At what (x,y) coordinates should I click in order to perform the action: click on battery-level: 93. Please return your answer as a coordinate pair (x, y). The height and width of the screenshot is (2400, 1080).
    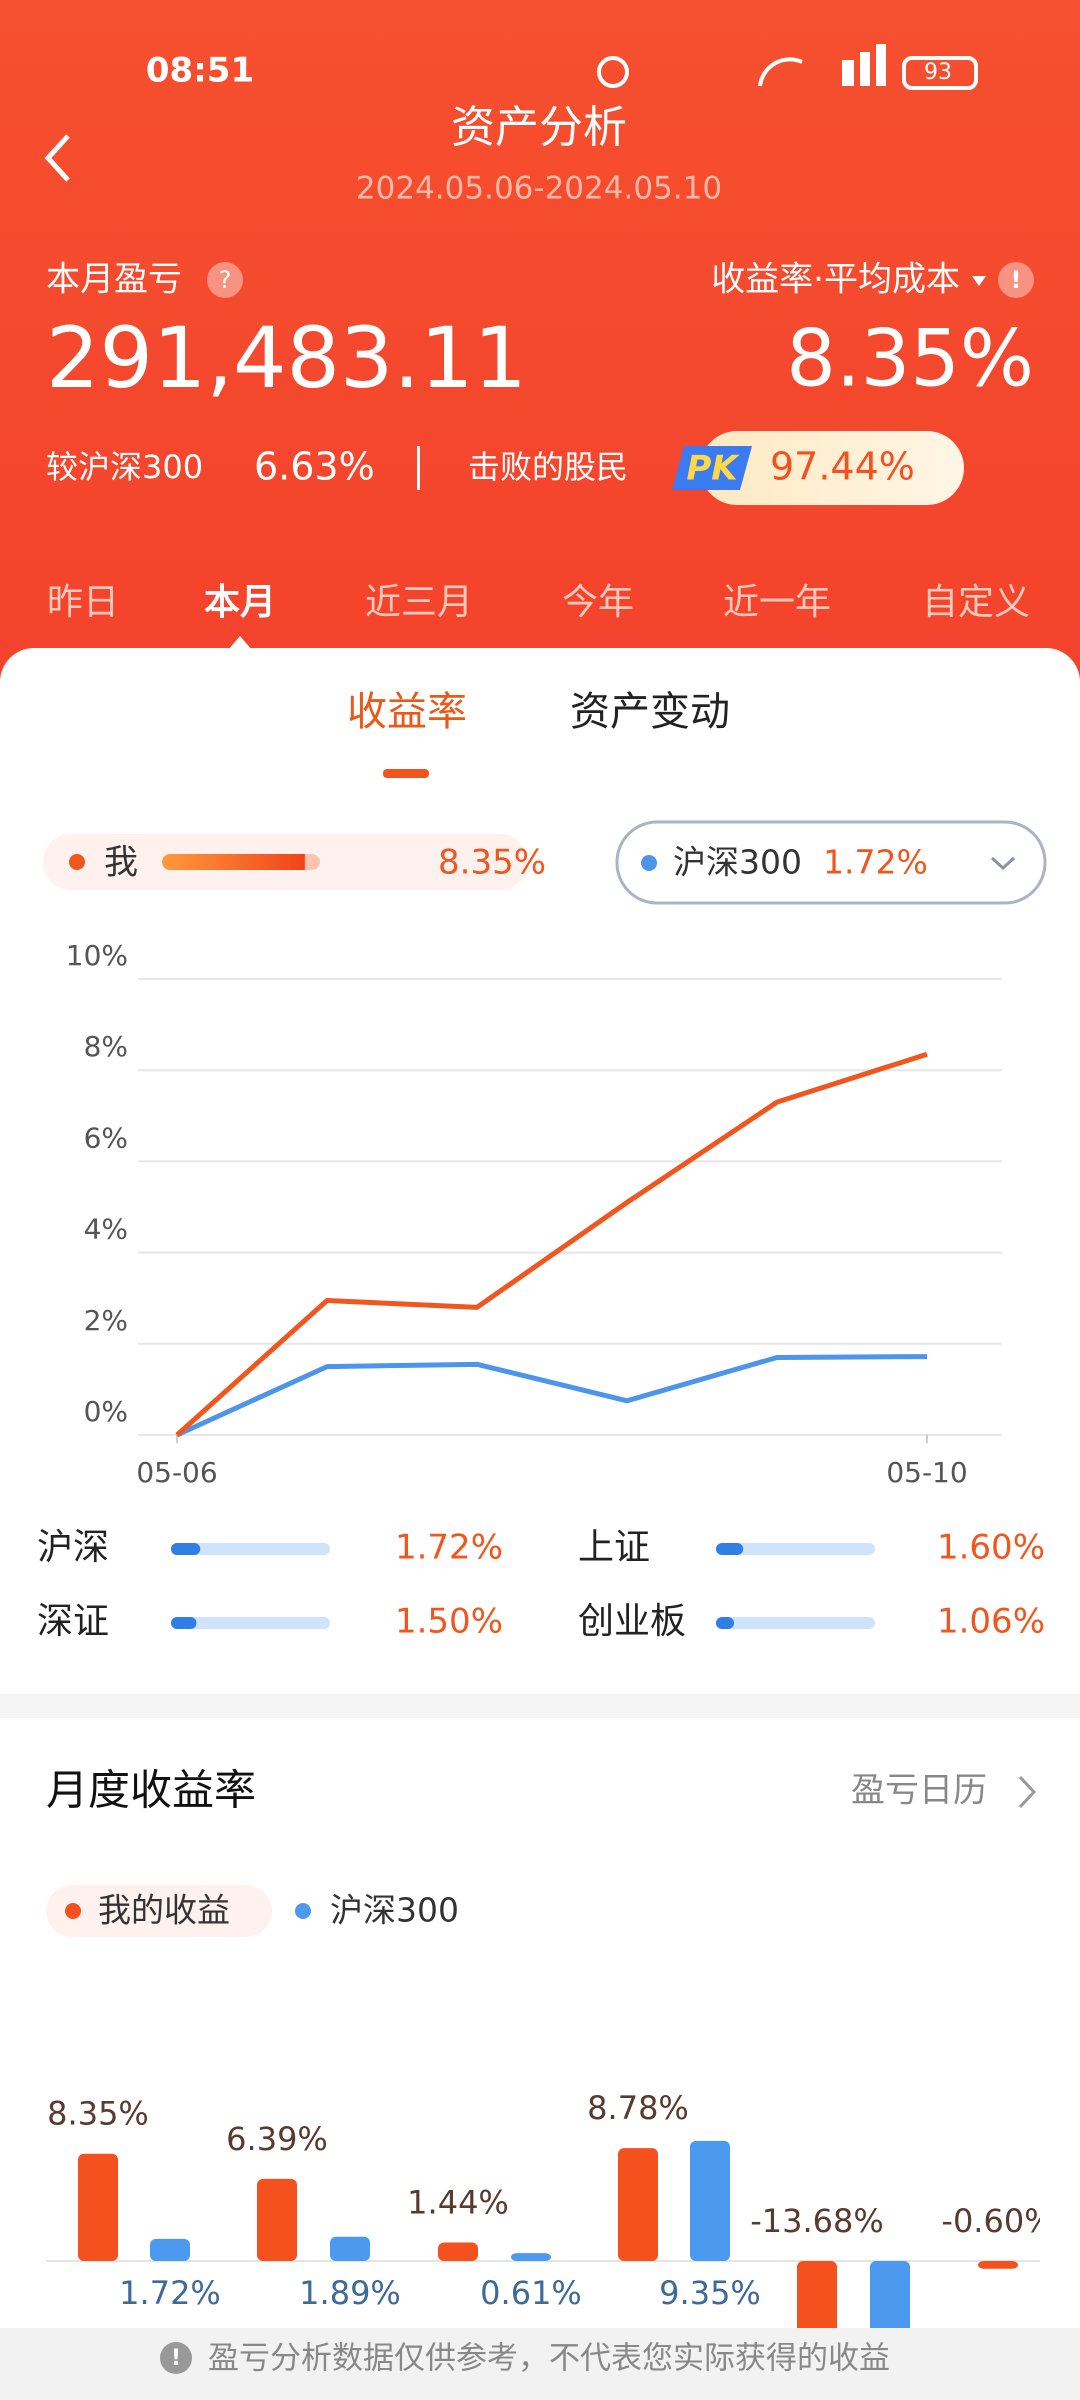
    Looking at the image, I should click on (938, 72).